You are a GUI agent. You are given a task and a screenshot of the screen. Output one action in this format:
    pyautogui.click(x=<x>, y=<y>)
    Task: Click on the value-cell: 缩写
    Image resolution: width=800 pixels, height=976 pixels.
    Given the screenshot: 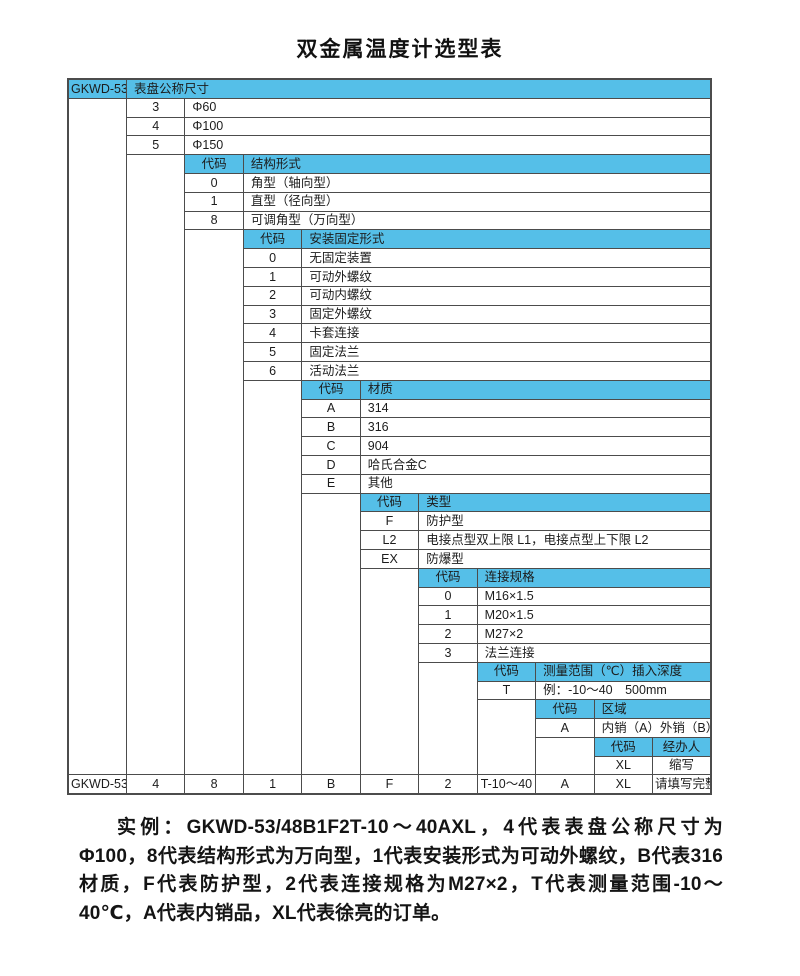 What is the action you would take?
    pyautogui.click(x=682, y=765)
    